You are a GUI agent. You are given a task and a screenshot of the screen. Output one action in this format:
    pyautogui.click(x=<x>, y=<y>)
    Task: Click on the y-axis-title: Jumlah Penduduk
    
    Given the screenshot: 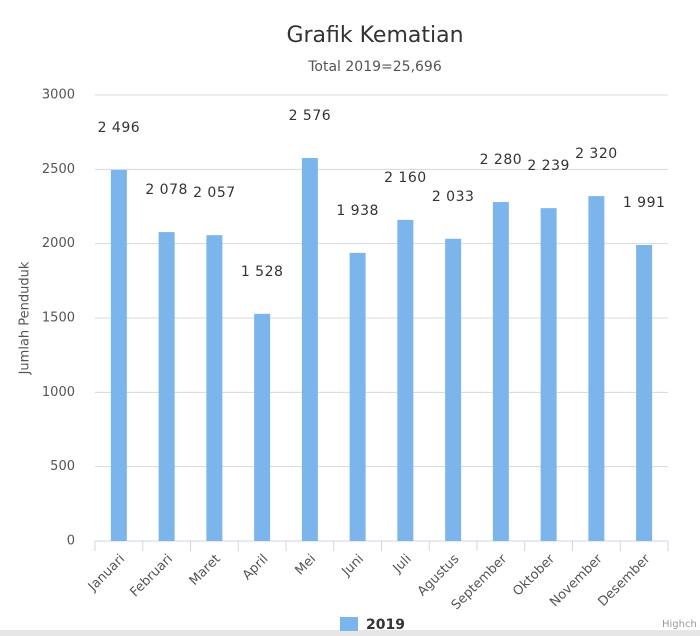 What is the action you would take?
    pyautogui.click(x=25, y=318)
    